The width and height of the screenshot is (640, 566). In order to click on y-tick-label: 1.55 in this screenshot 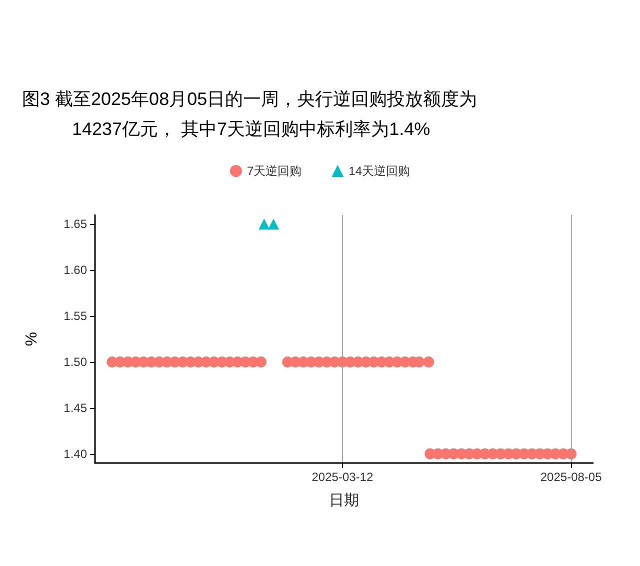, I will do `click(76, 316)`.